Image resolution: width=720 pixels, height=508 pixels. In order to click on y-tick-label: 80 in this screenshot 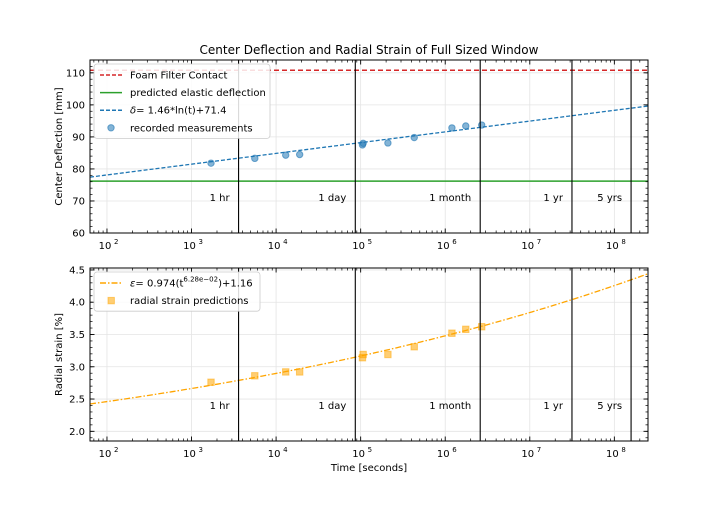, I will do `click(78, 169)`.